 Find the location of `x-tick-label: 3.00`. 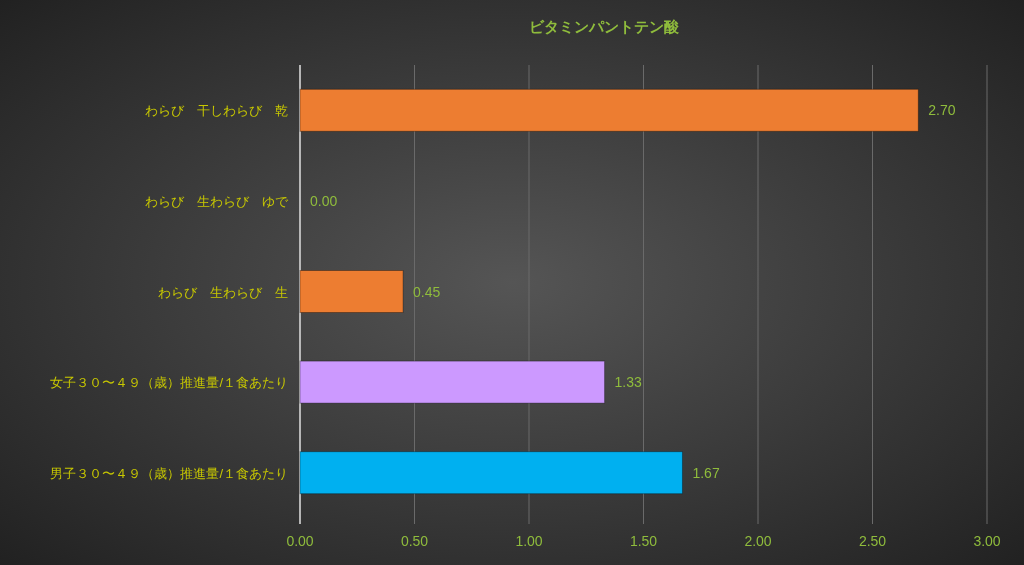

x-tick-label: 3.00 is located at coordinates (987, 541).